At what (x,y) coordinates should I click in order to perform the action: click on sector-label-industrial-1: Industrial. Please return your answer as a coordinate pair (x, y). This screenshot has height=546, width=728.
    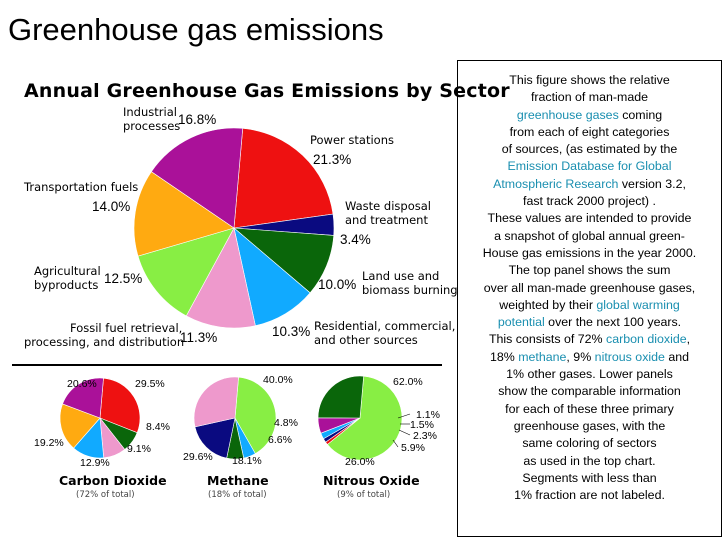
    Looking at the image, I should click on (150, 112).